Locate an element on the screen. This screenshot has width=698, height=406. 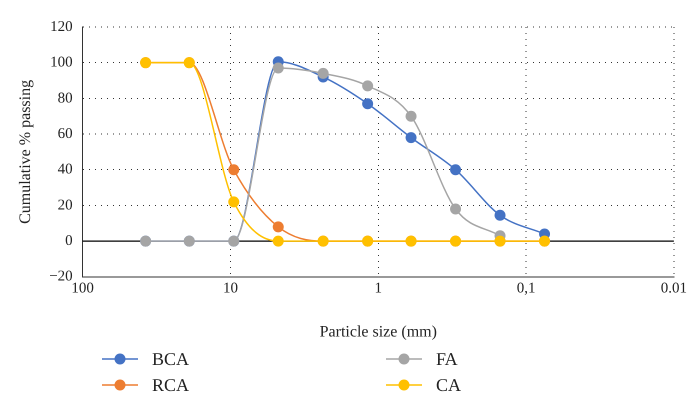
x-tick-label: 100 is located at coordinates (82, 288).